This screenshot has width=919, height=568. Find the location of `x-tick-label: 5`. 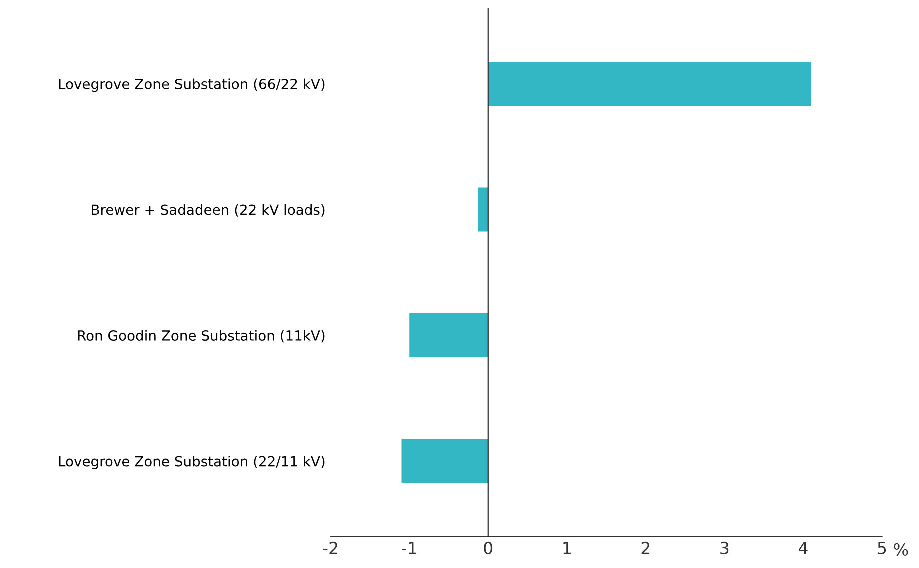

x-tick-label: 5 is located at coordinates (882, 548).